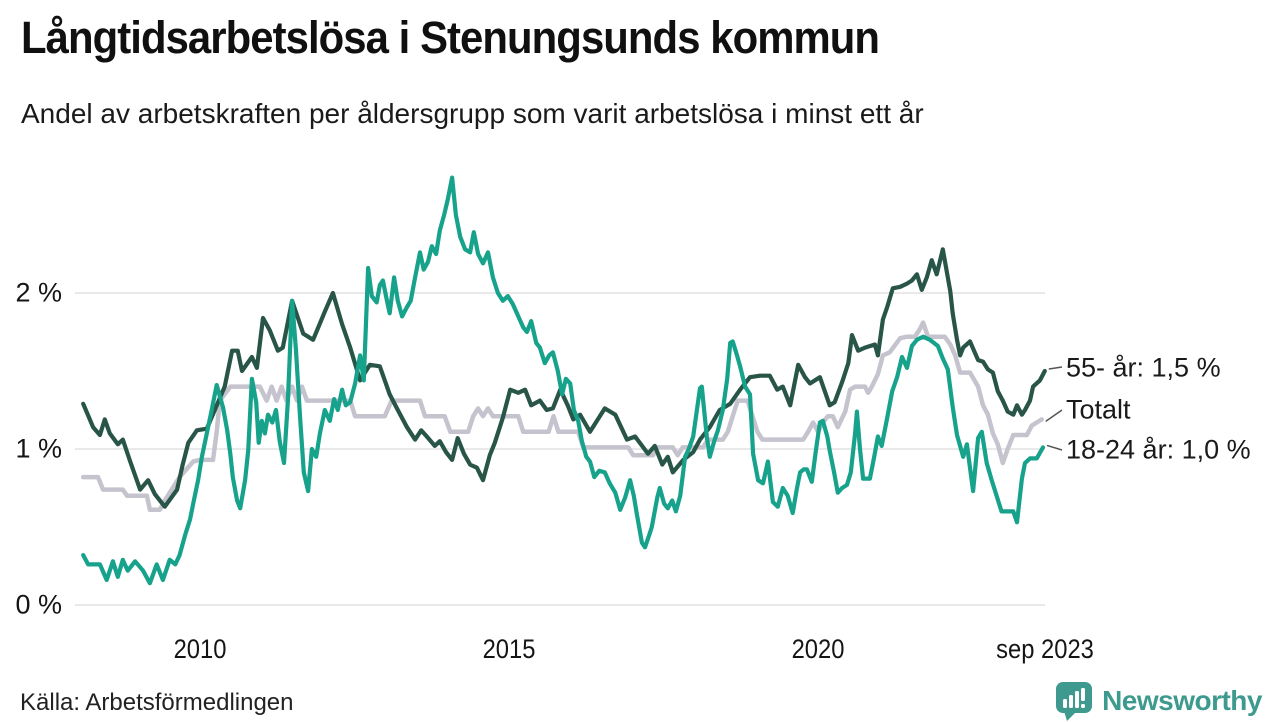  I want to click on newsworthy-wordmark: Newsworthy, so click(1182, 700).